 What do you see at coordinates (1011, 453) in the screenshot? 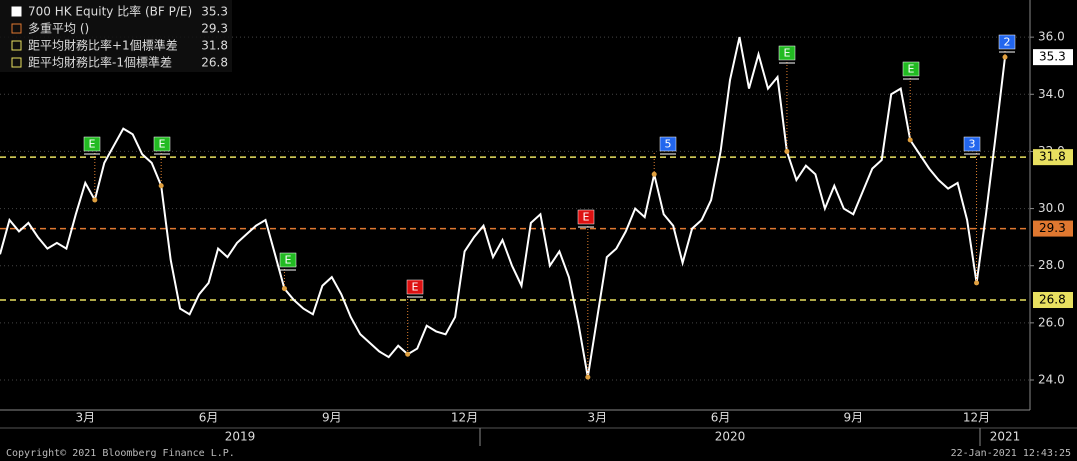
I see `footer-right: 22-Jan-2021 12:43:25` at bounding box center [1011, 453].